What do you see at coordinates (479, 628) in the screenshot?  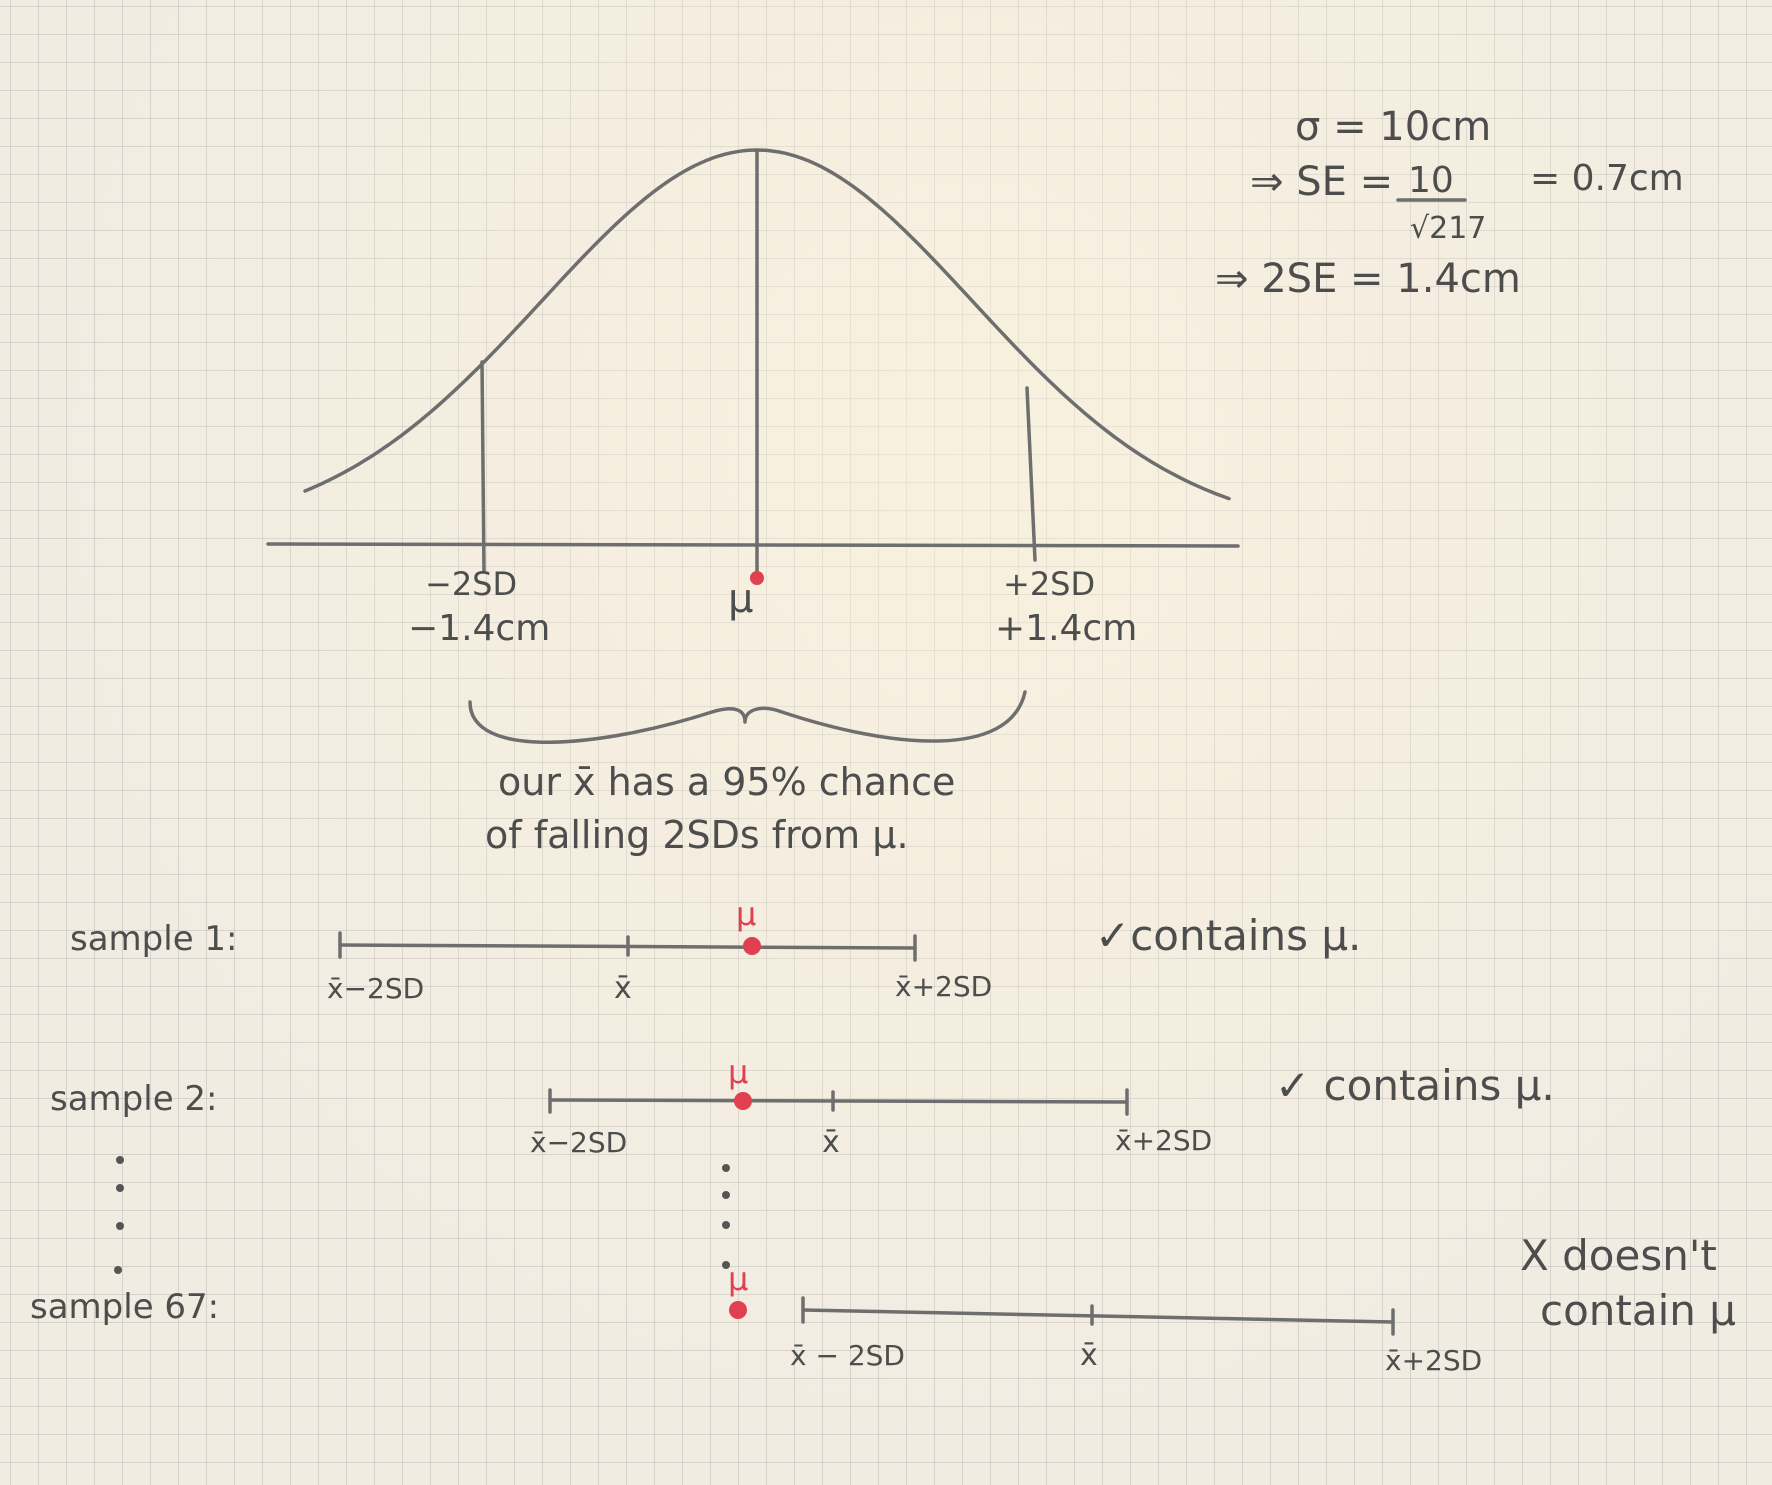 I see `minus-value-label: −1.4cm` at bounding box center [479, 628].